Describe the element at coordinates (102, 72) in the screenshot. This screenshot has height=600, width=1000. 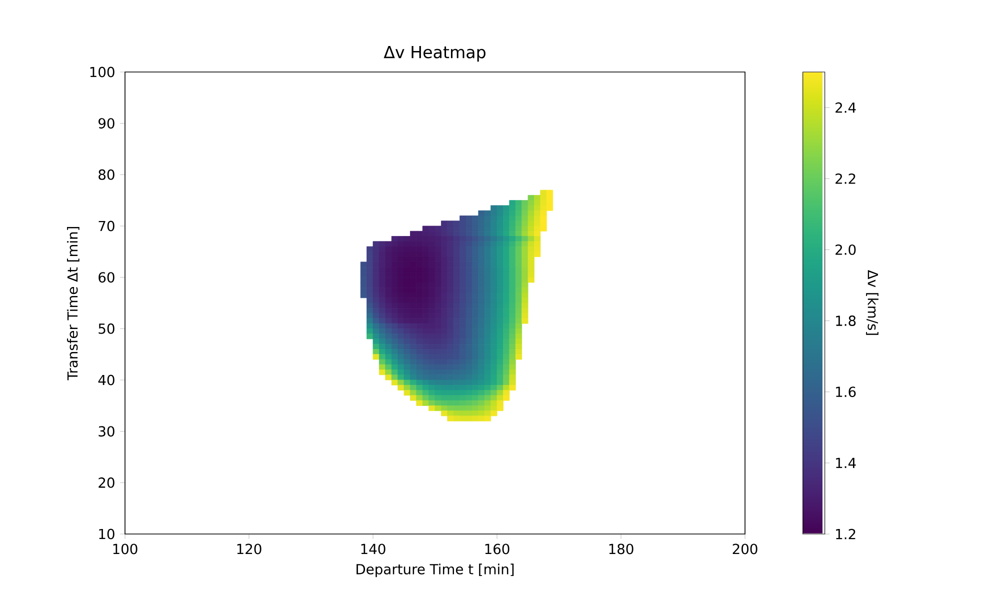
I see `y-tick-label: 100` at that location.